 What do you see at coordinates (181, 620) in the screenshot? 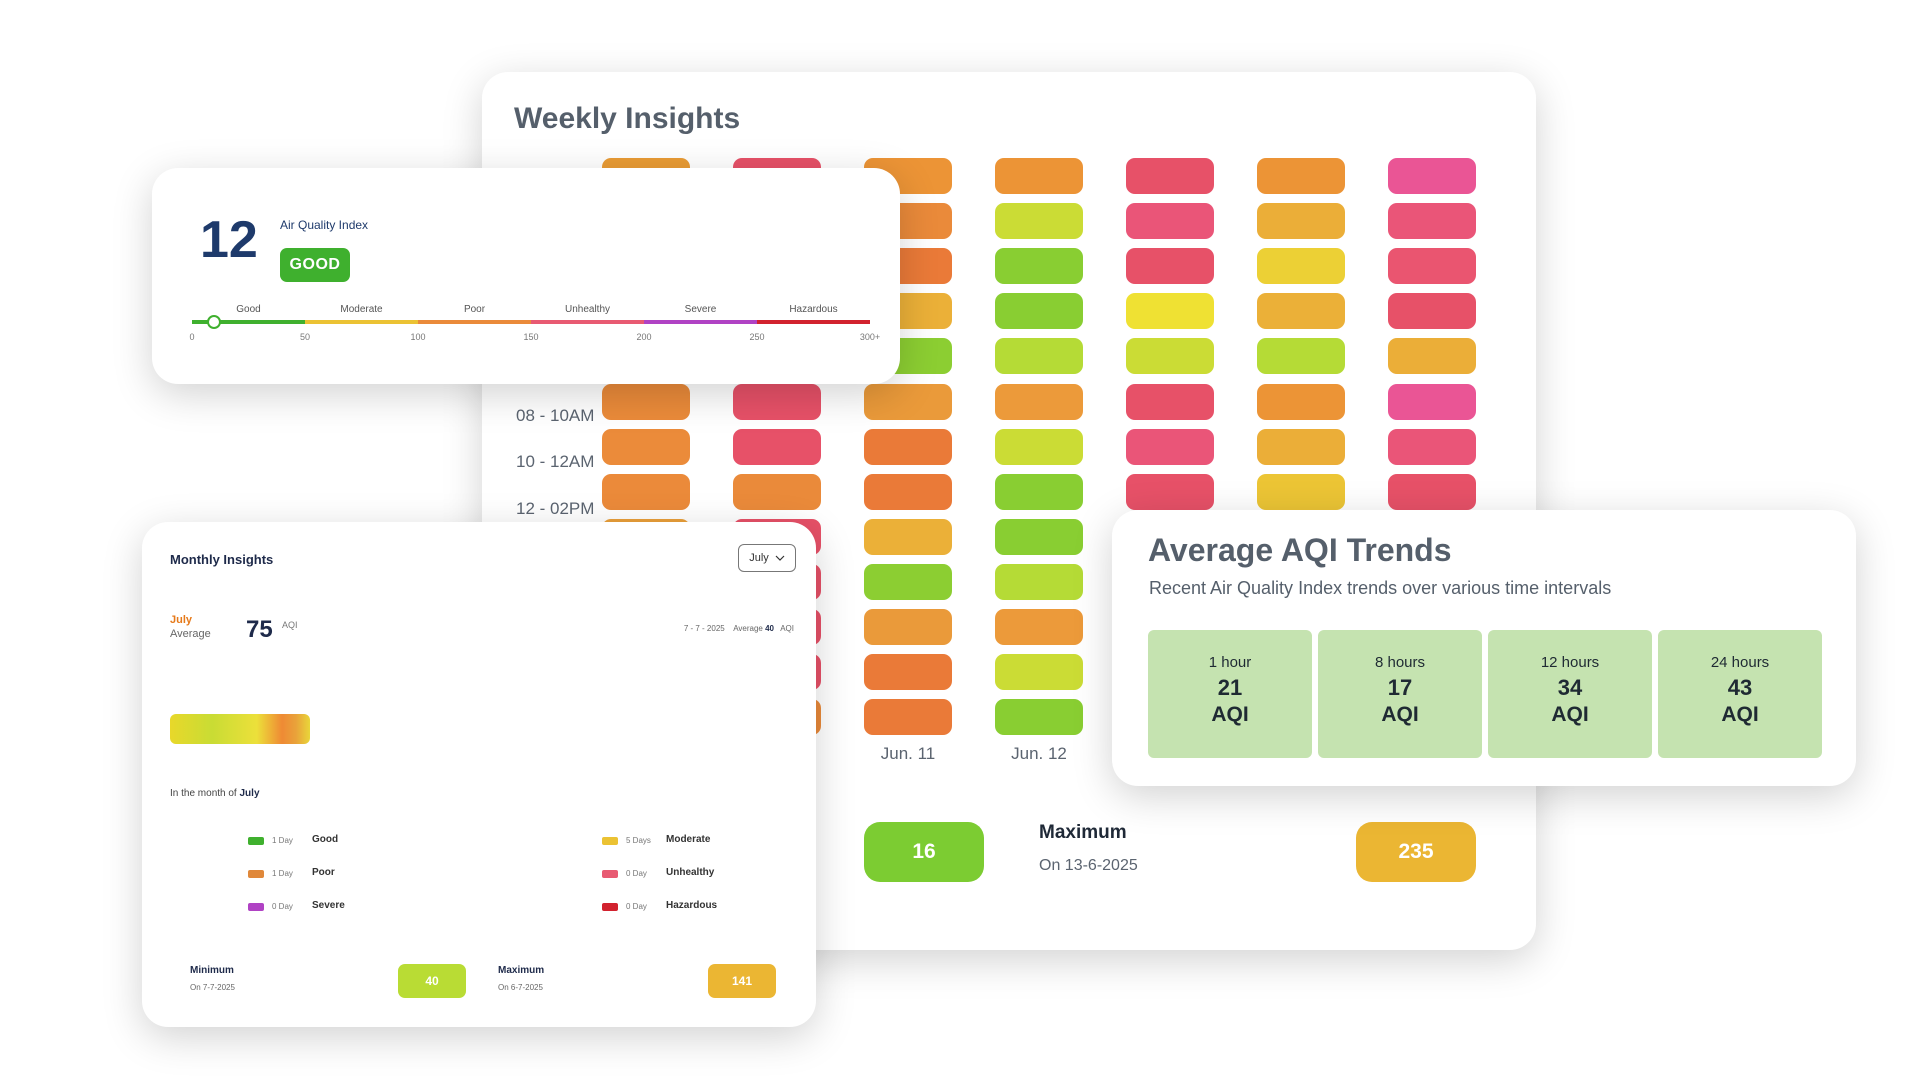
I see `monthly-month-label: July` at bounding box center [181, 620].